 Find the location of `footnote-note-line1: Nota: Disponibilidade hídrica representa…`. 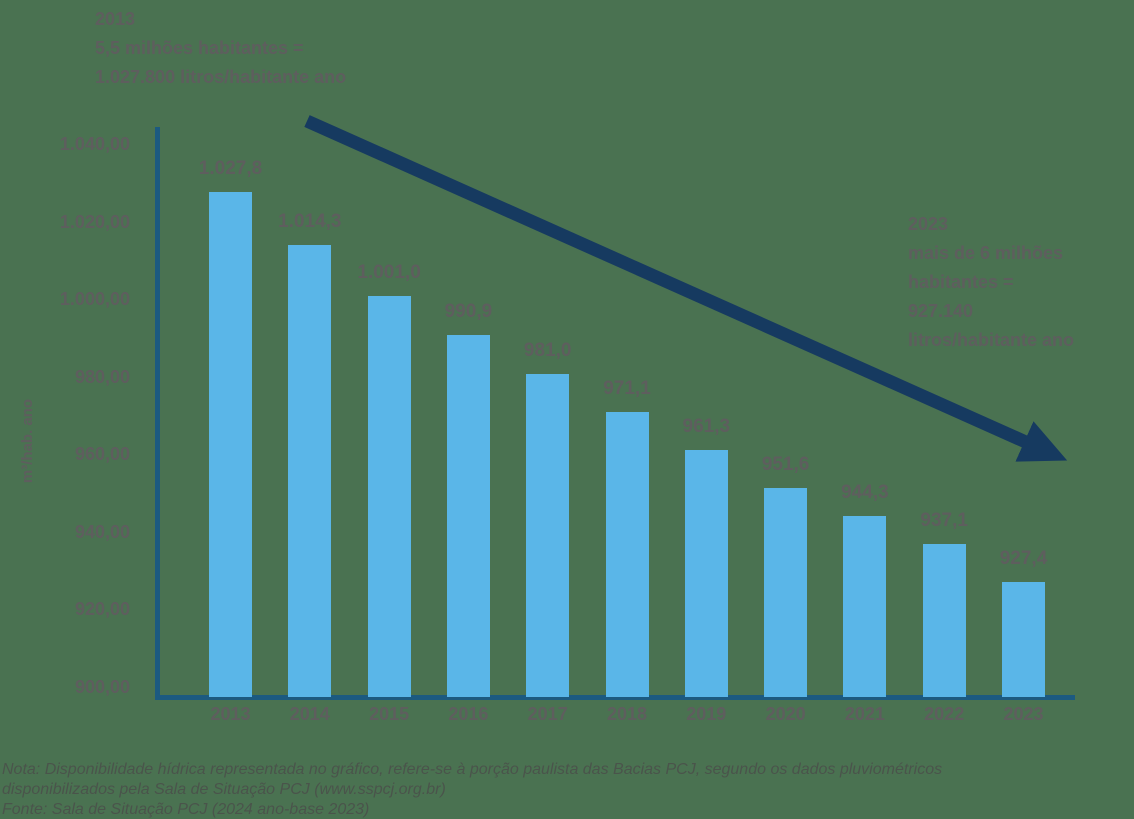

footnote-note-line1: Nota: Disponibilidade hídrica representa… is located at coordinates (472, 769).